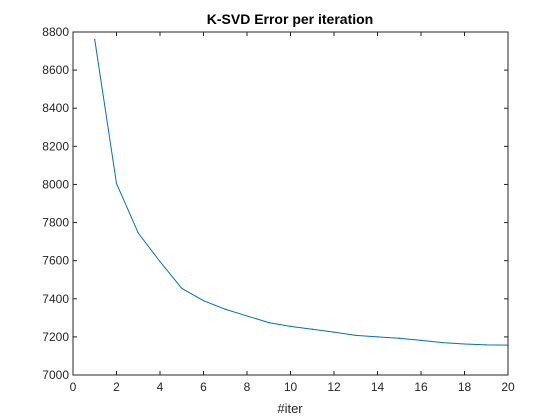 The image size is (560, 420). What do you see at coordinates (55, 70) in the screenshot?
I see `y-tick-label: 8600` at bounding box center [55, 70].